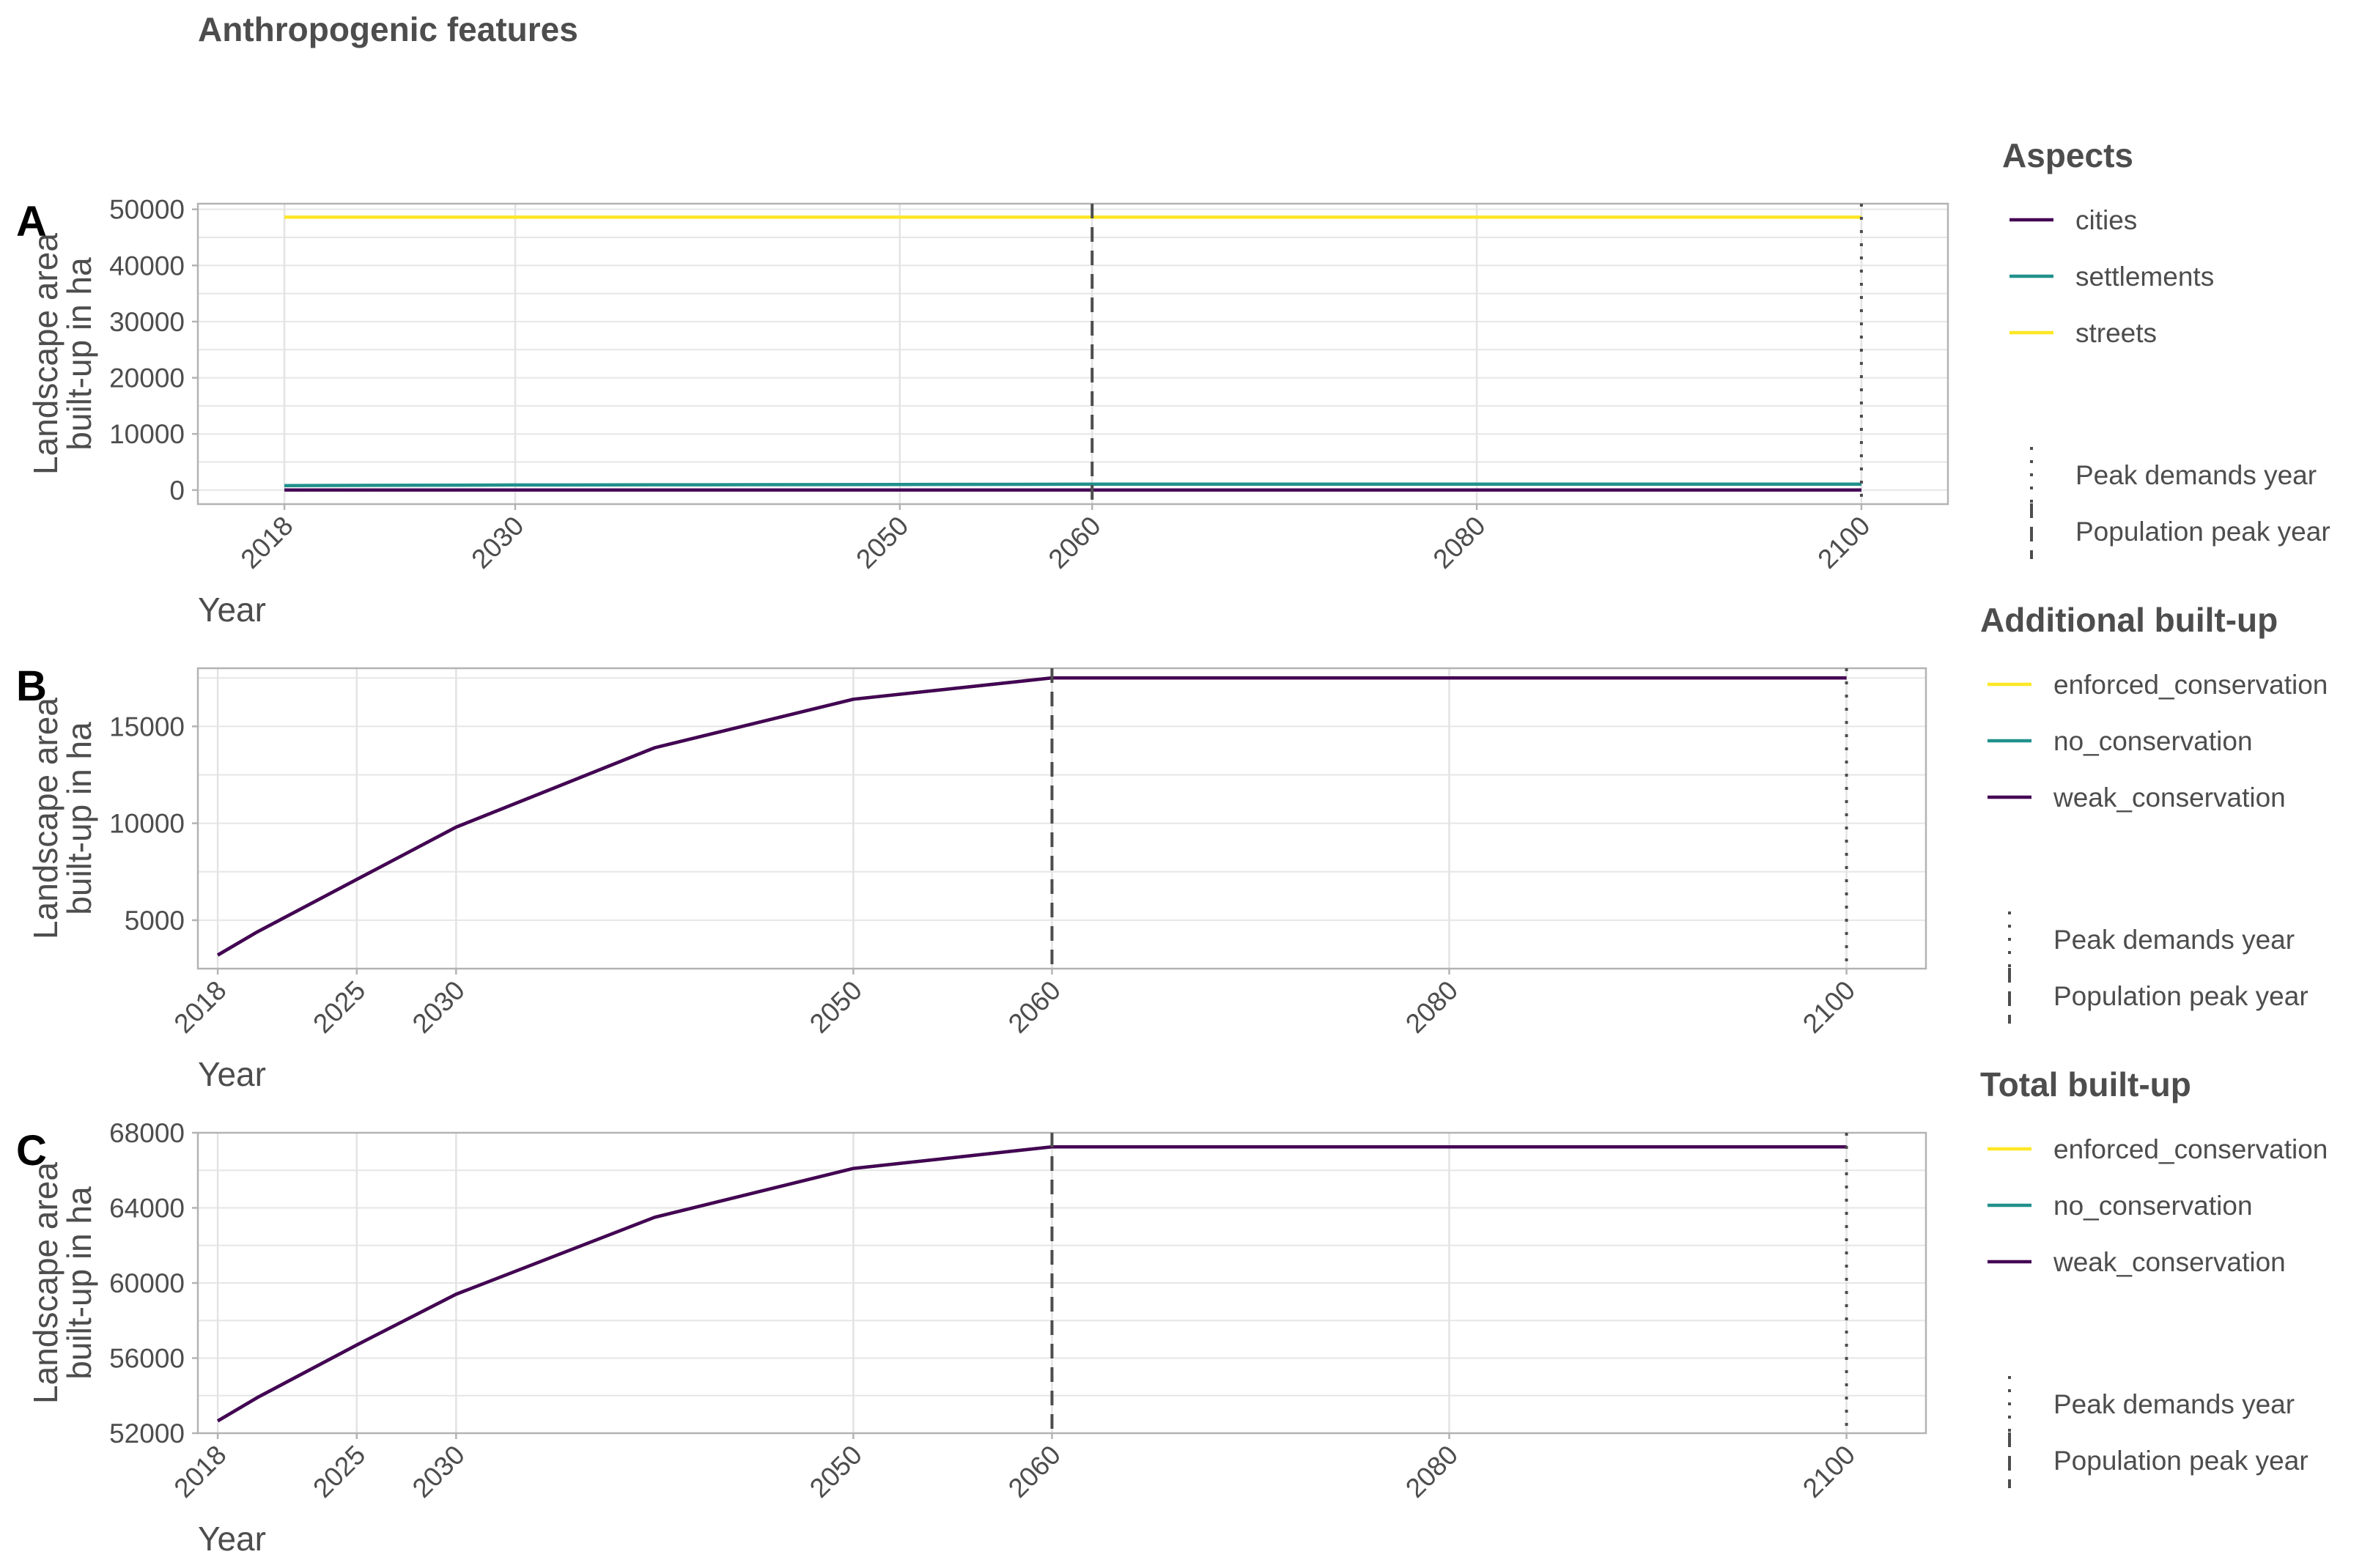 The image size is (2373, 1568). What do you see at coordinates (147, 266) in the screenshot?
I see `y-tick-label: 40000` at bounding box center [147, 266].